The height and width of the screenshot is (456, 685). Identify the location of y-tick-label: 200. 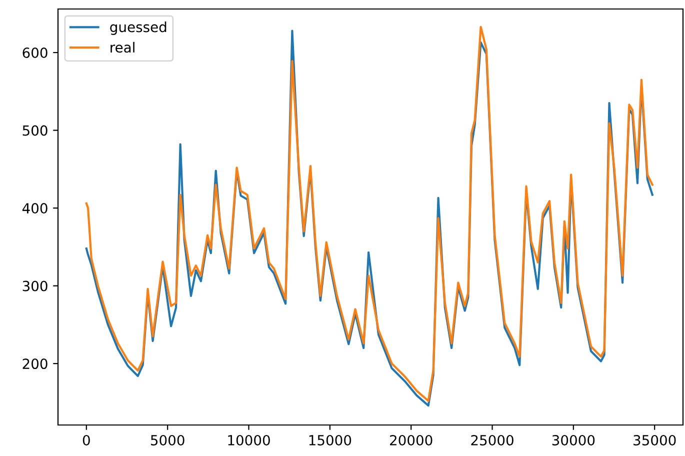
(35, 364).